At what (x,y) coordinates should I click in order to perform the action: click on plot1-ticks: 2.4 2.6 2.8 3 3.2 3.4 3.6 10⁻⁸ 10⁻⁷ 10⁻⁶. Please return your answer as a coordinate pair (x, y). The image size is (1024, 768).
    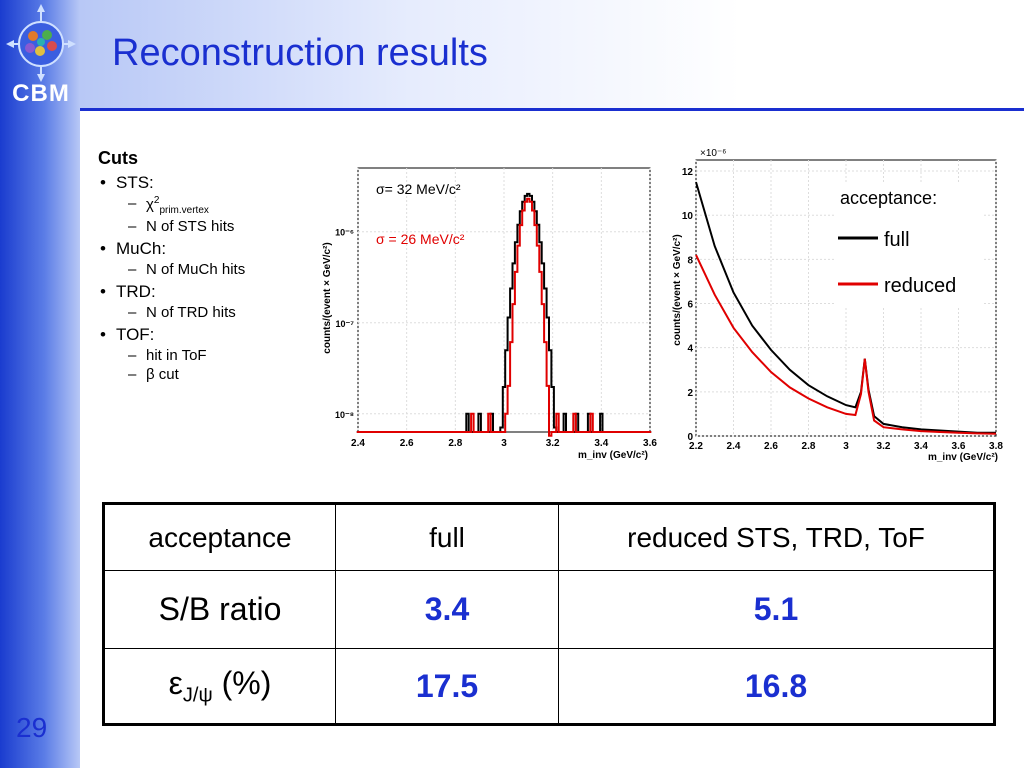
    Looking at the image, I should click on (496, 338).